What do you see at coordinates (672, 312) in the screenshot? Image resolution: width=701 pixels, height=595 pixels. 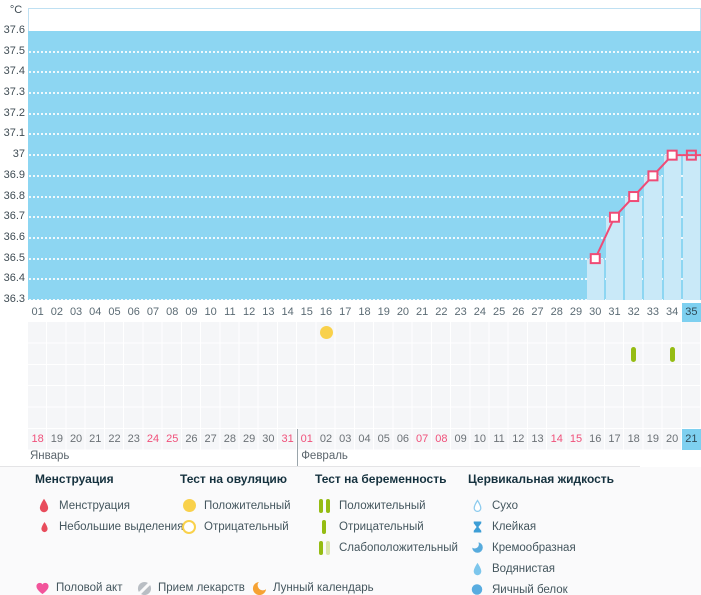 I see `day-cell: 34` at bounding box center [672, 312].